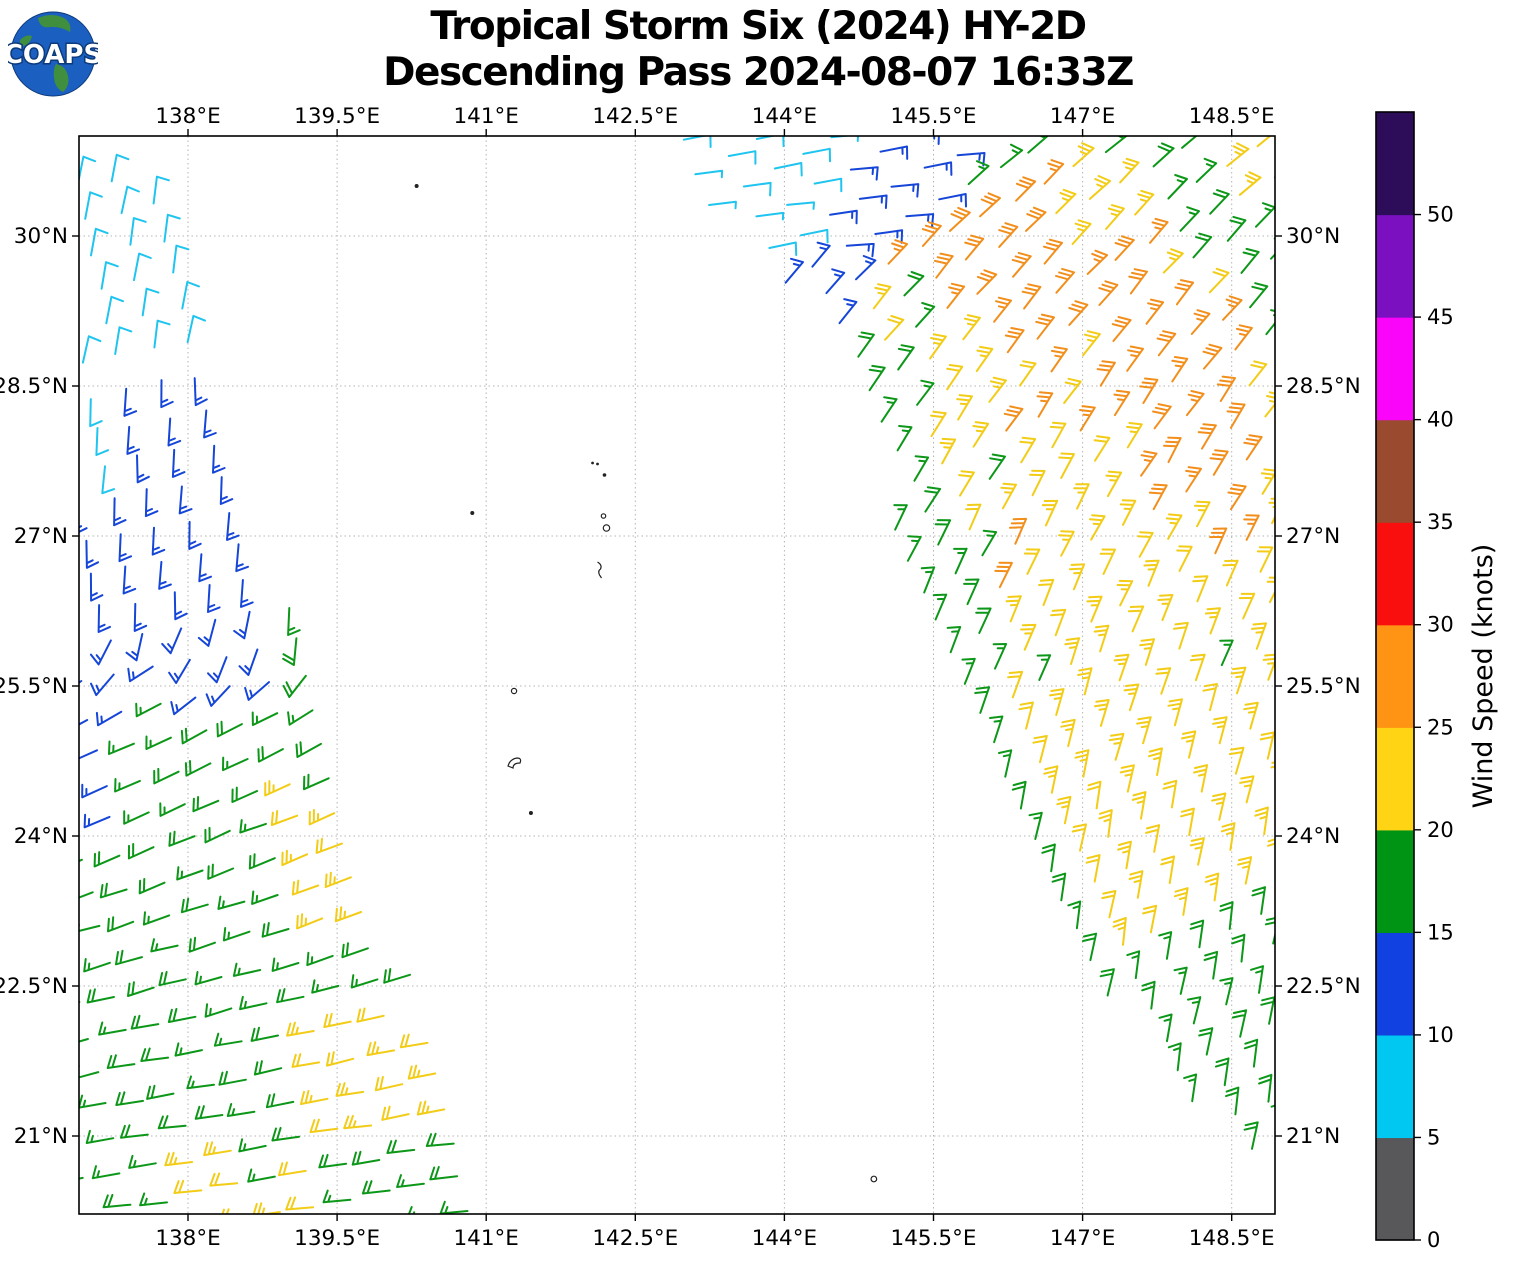  I want to click on lon-tick-label-top: 139.5°E, so click(337, 116).